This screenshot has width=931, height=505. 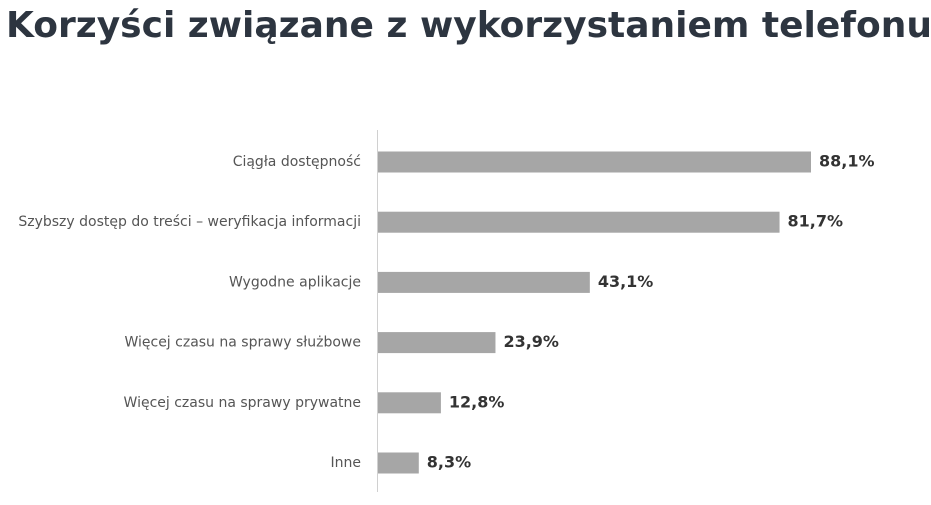 I want to click on value-label: 88,1%, so click(x=847, y=161).